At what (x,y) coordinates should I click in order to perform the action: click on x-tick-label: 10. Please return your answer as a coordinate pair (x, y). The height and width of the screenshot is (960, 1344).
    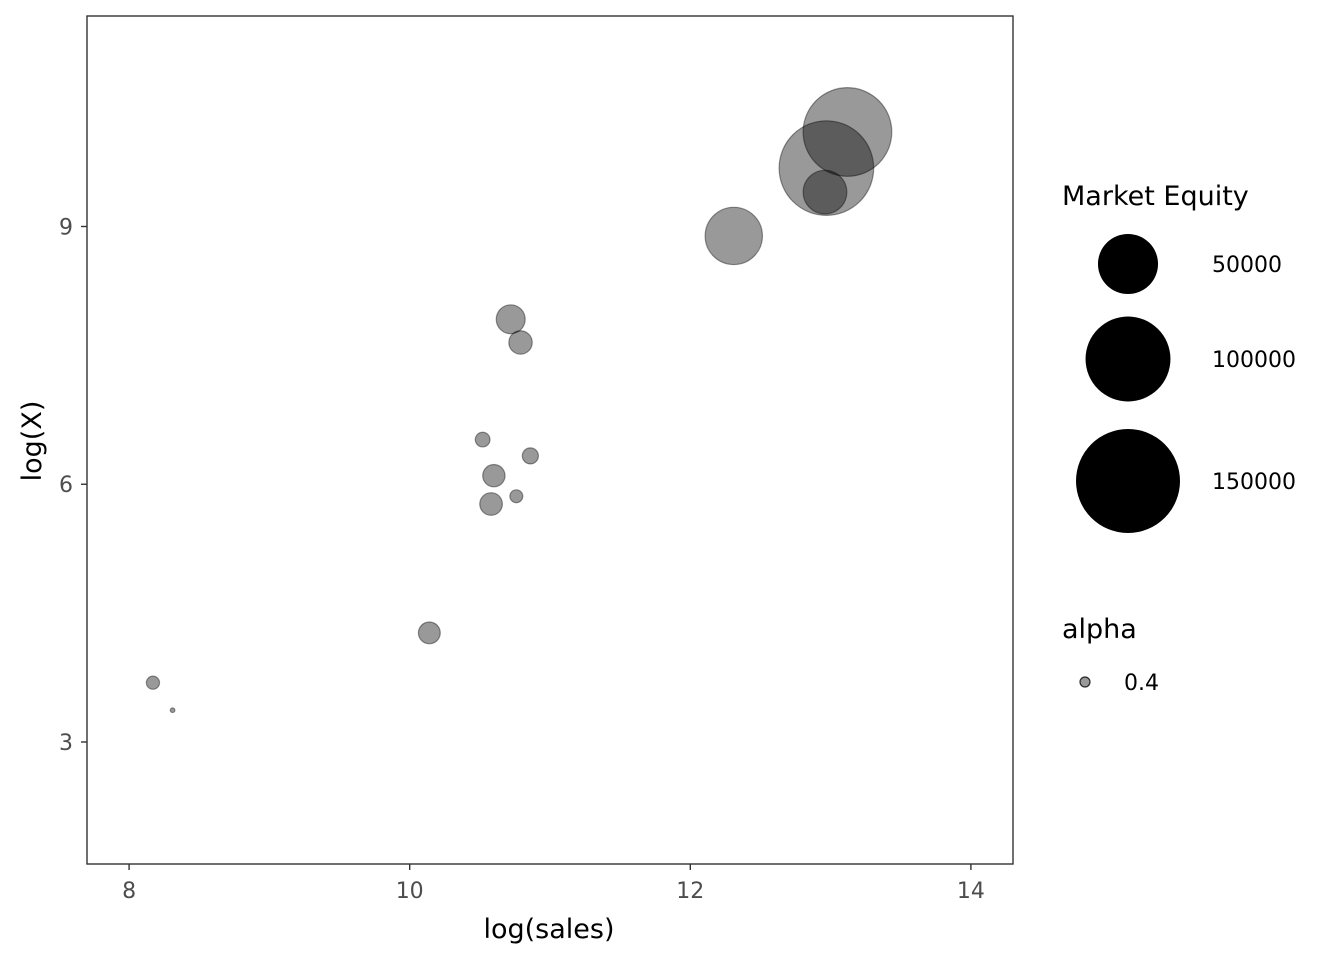
    Looking at the image, I should click on (410, 891).